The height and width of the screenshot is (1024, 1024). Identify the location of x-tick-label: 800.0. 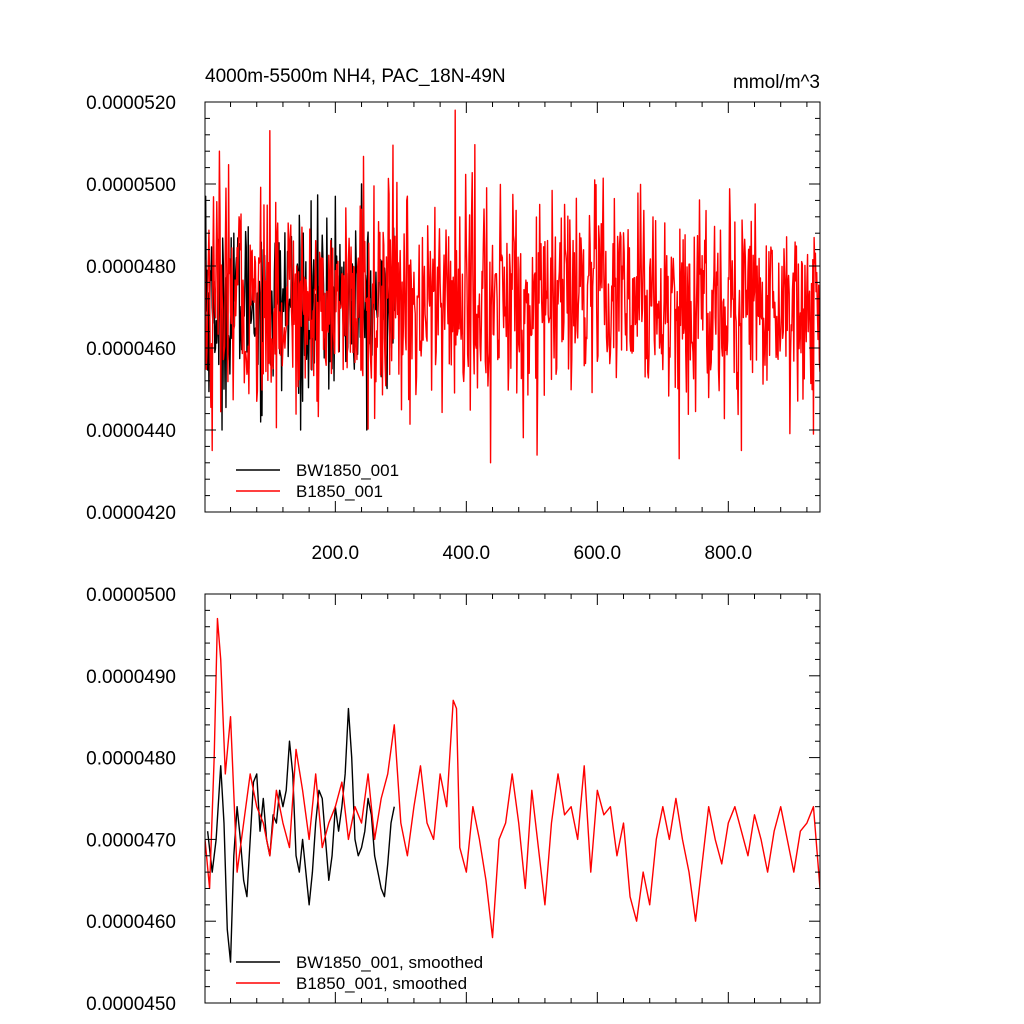
(729, 553).